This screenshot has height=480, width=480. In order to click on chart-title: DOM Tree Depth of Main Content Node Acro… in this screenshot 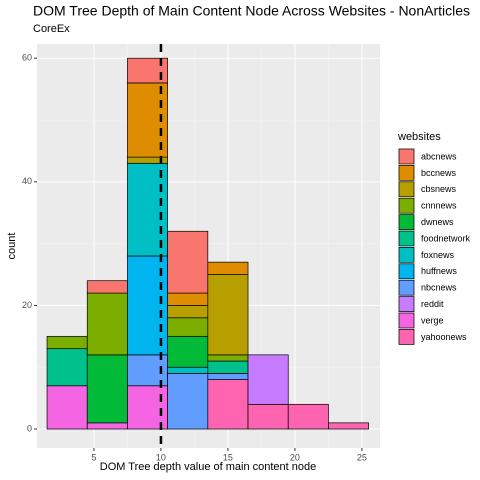, I will do `click(251, 11)`.